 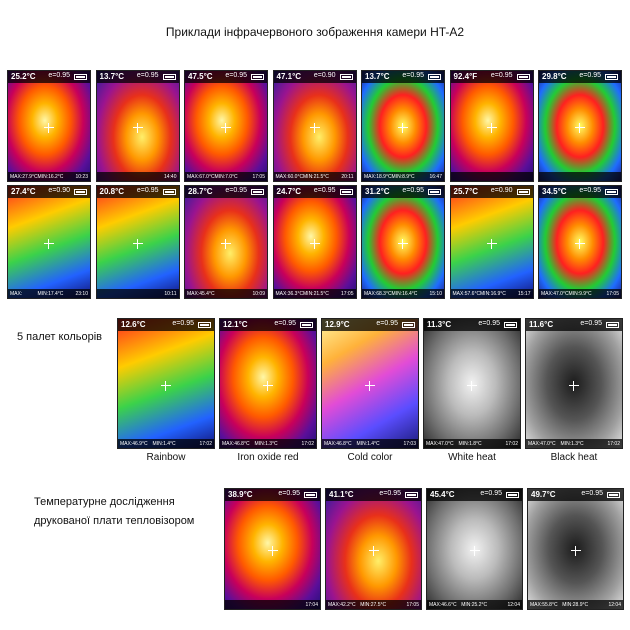 What do you see at coordinates (289, 177) in the screenshot?
I see `max-temperature: MAX:60.0°C` at bounding box center [289, 177].